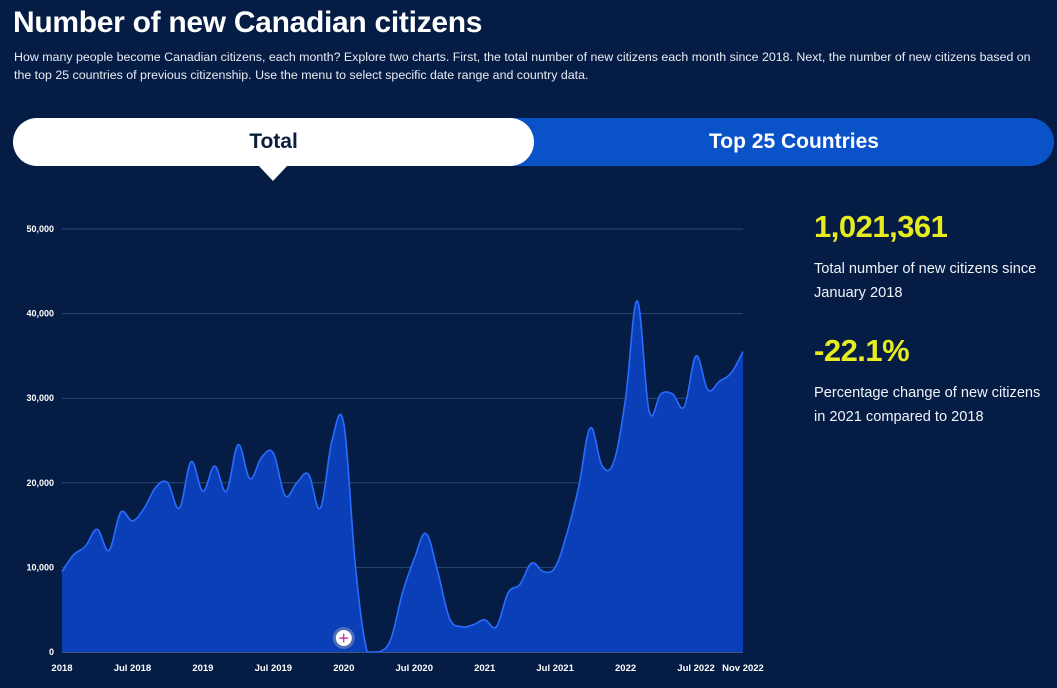  What do you see at coordinates (133, 668) in the screenshot?
I see `x-tick-label: Jul 2018` at bounding box center [133, 668].